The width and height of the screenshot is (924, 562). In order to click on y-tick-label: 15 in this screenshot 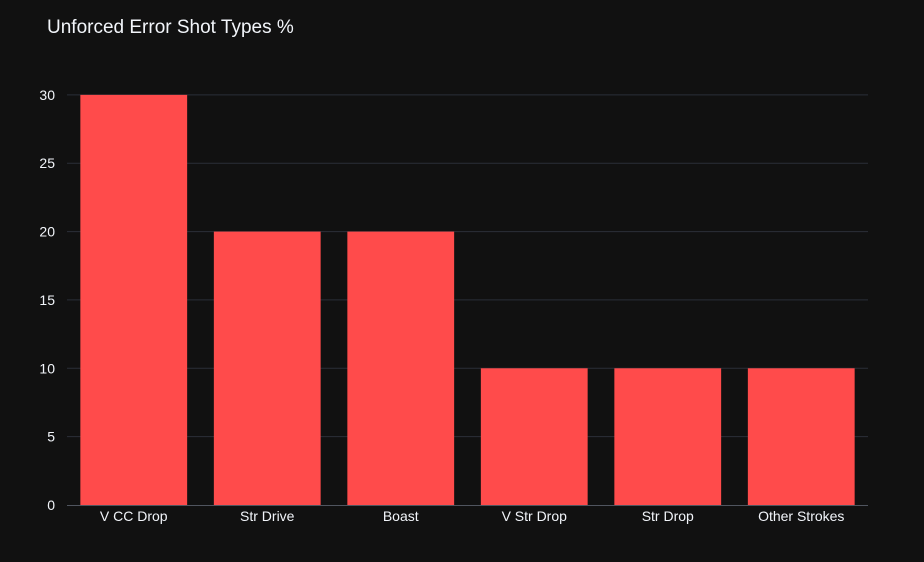, I will do `click(47, 300)`.